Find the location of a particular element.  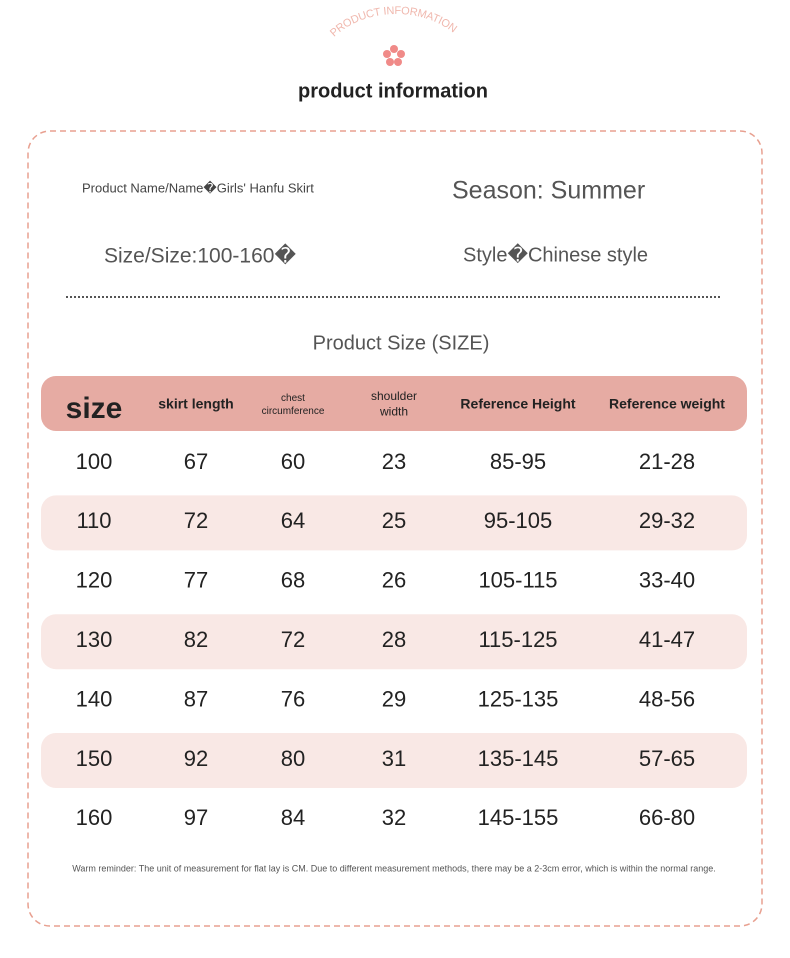

header-cell: Reference weight is located at coordinates (667, 404).